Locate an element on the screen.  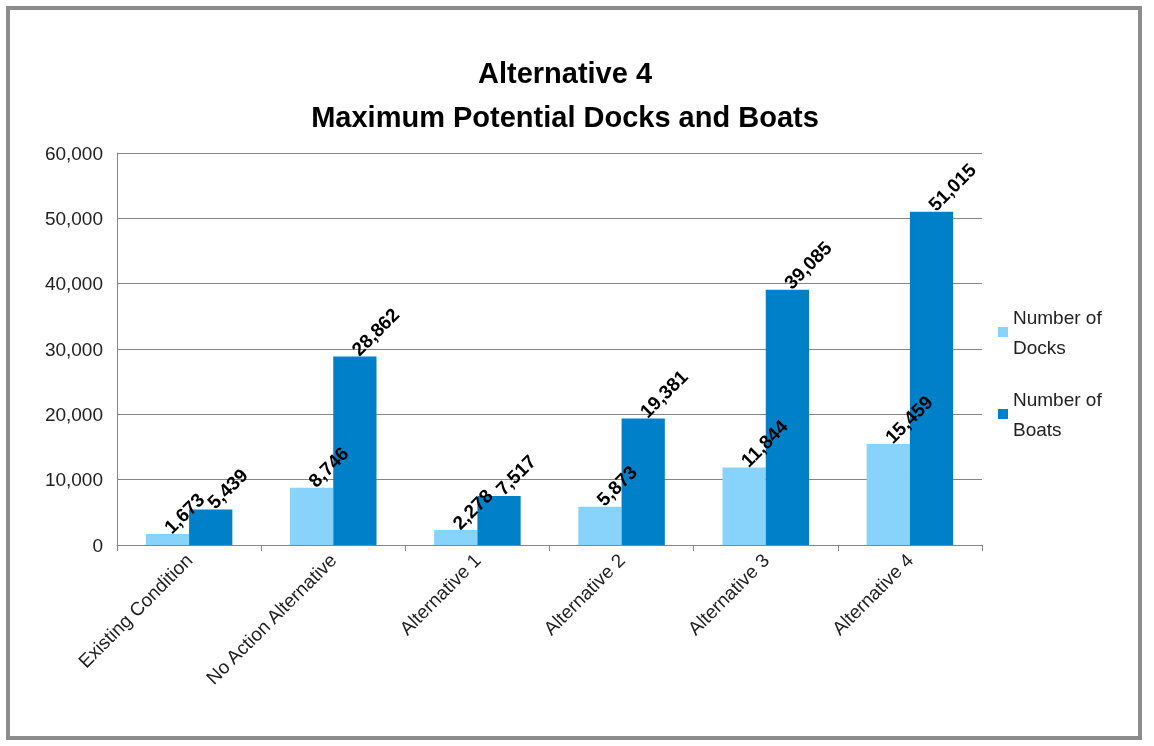
chart-title: Alternative 4 Maximum Potential Docks and Boats is located at coordinates (565, 95).